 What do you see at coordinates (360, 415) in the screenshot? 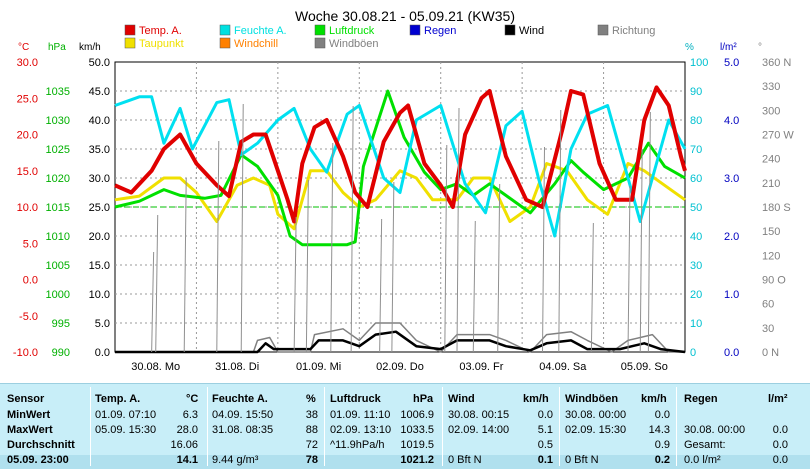
I see `table-cell-press-t: 01.09. 11:10` at bounding box center [360, 415].